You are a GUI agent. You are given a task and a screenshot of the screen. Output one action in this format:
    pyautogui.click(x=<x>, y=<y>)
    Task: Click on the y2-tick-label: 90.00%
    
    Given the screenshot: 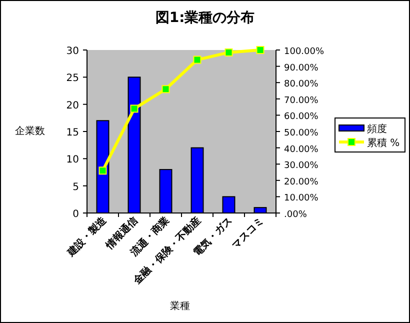 What is the action you would take?
    pyautogui.click(x=301, y=68)
    